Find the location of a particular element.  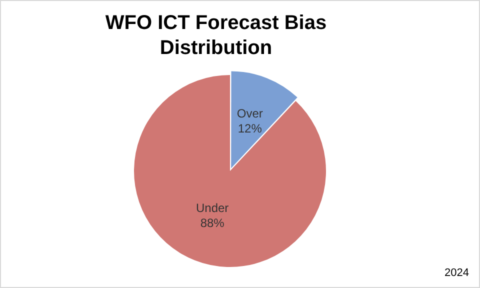

slice-label: Under is located at coordinates (212, 208).